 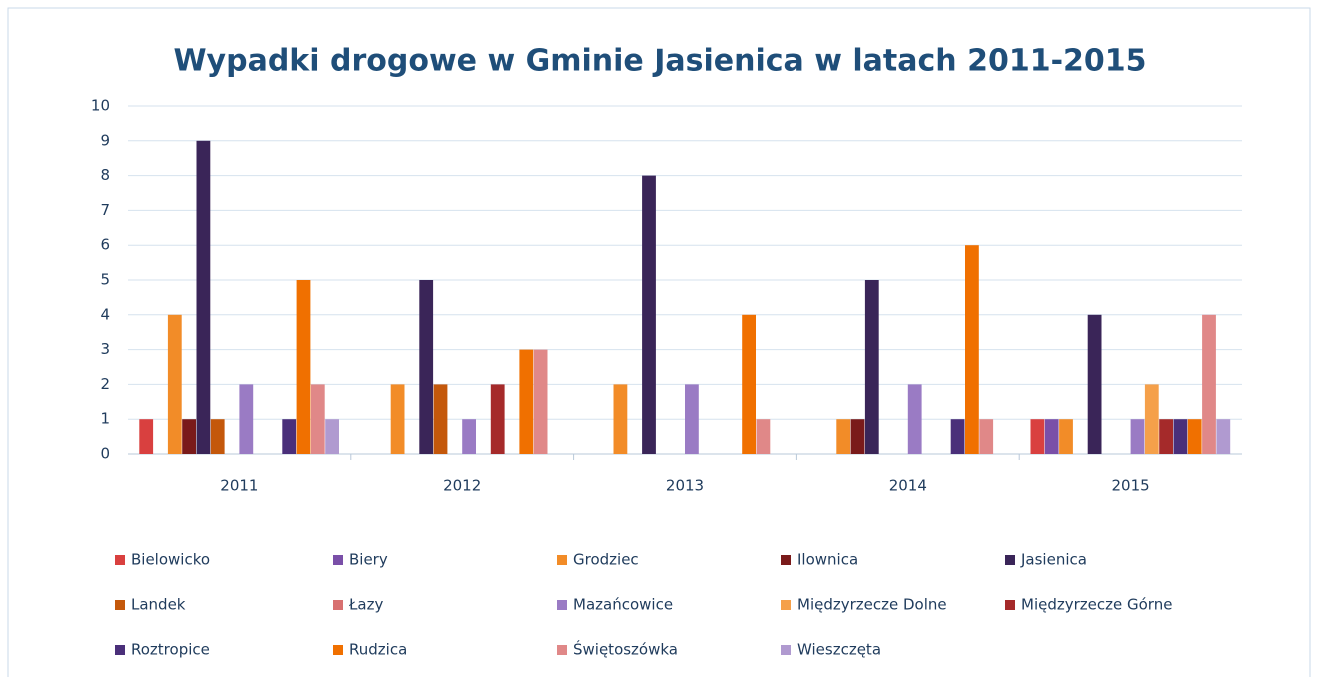 What do you see at coordinates (1096, 605) in the screenshot?
I see `legend-label: Międzyrzecze Górne` at bounding box center [1096, 605].